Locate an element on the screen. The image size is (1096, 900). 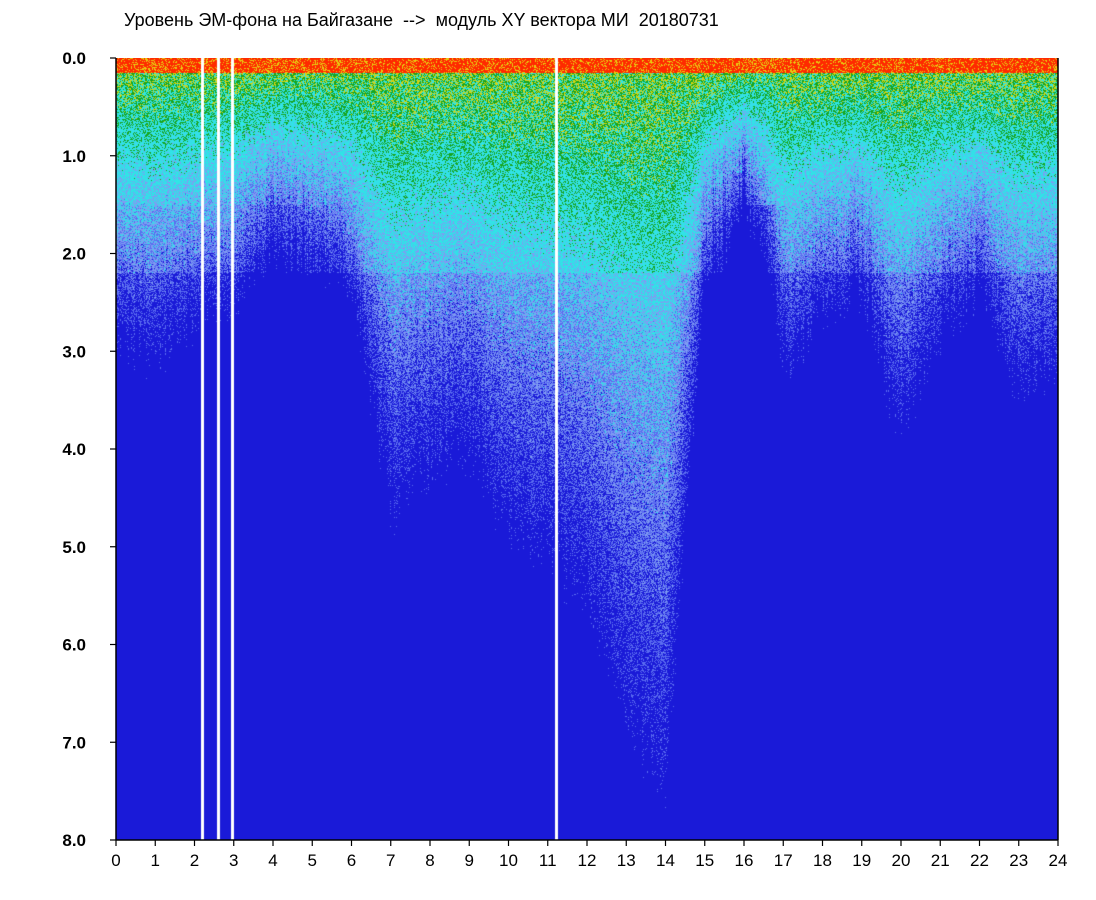
x-tick-label: 5 is located at coordinates (312, 860).